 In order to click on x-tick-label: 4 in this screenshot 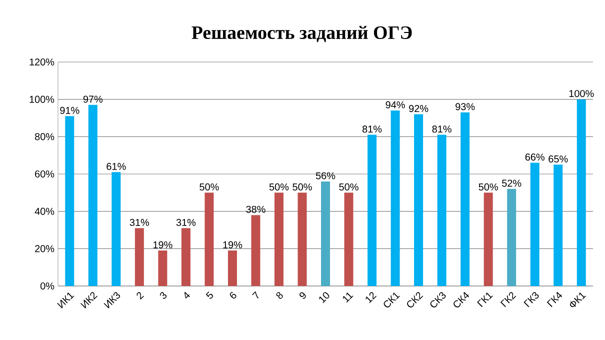, I will do `click(187, 295)`.